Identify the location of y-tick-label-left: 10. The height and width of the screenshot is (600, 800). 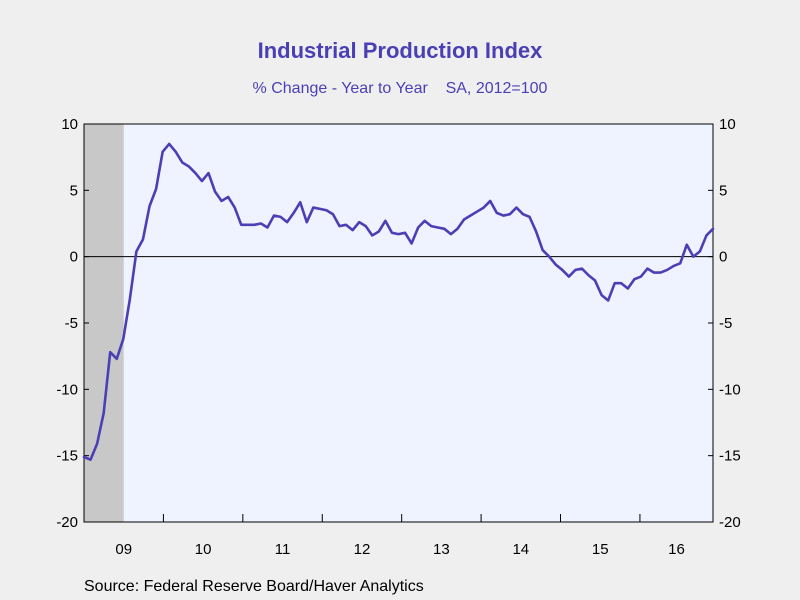
(69, 124).